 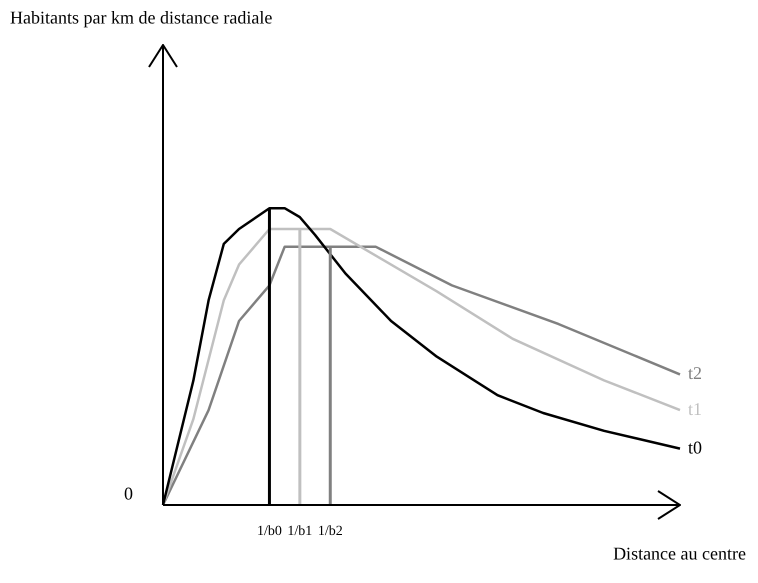 I want to click on x-tick-label: 1/b2, so click(x=330, y=531).